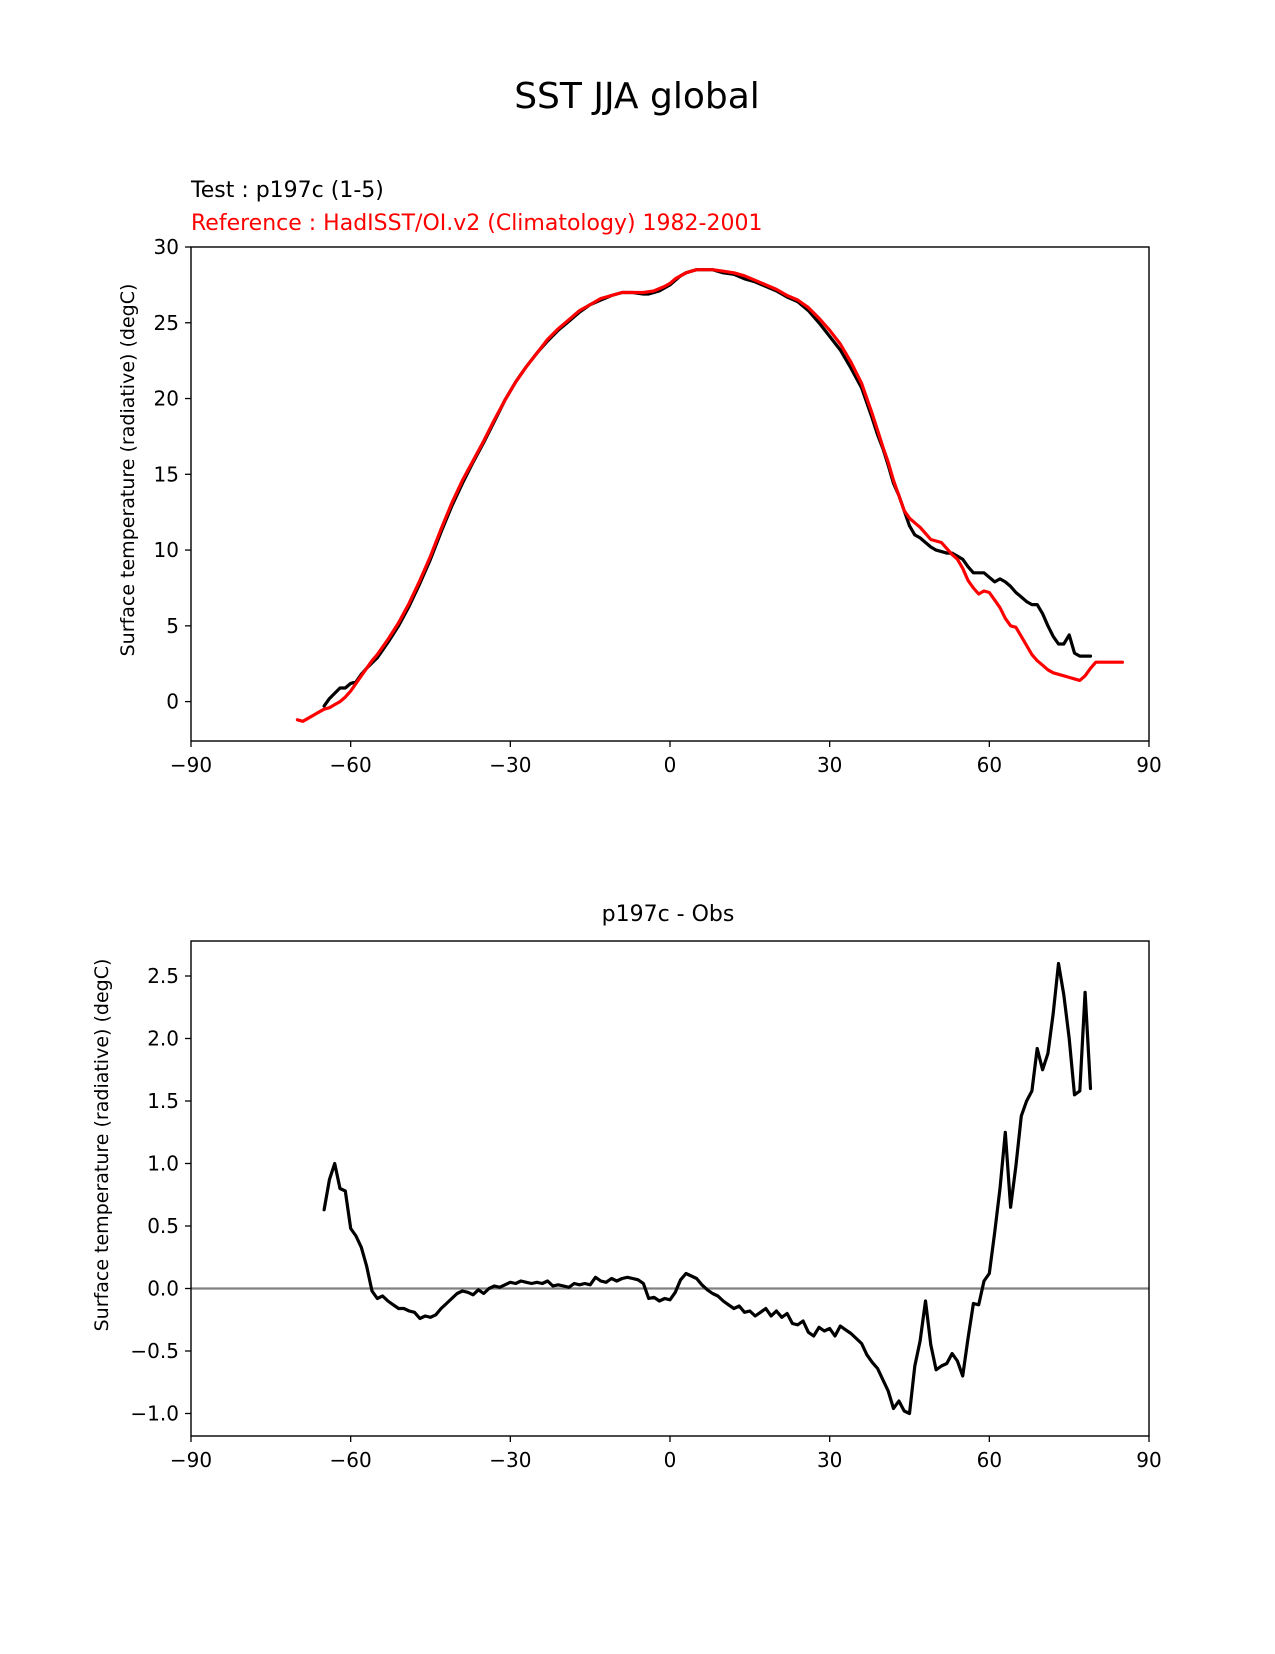 Image resolution: width=1275 pixels, height=1654 pixels. What do you see at coordinates (154, 1351) in the screenshot?
I see `y-tick-label: −0.5` at bounding box center [154, 1351].